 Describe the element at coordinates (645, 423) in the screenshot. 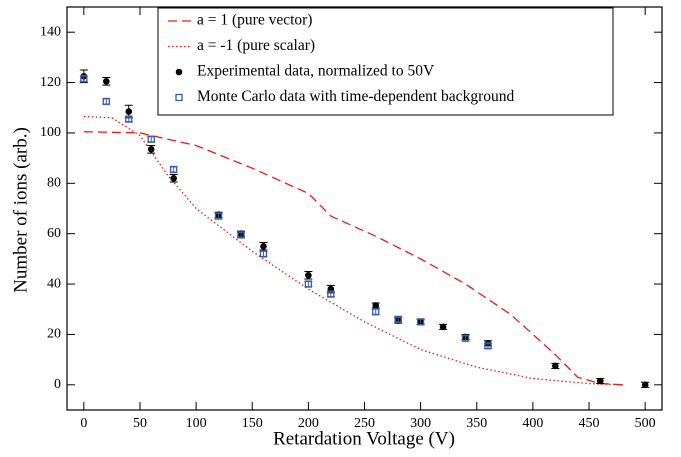

I see `x-tick-label: 500` at that location.